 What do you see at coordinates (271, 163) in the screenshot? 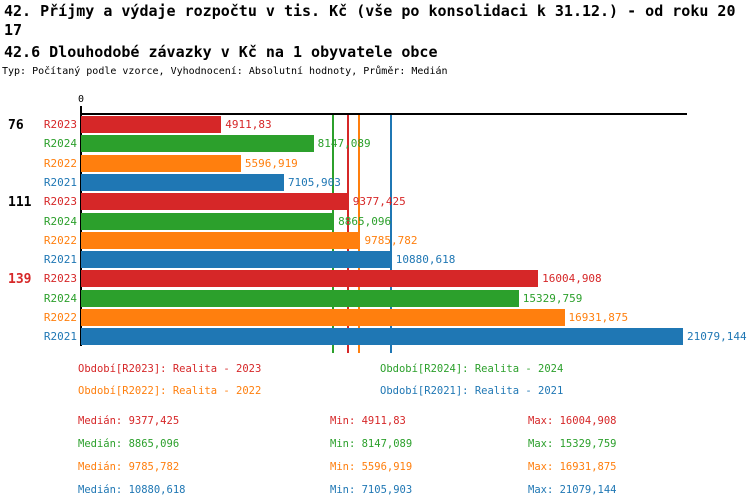
I see `bar-value-label: 5596,919` at bounding box center [271, 163].